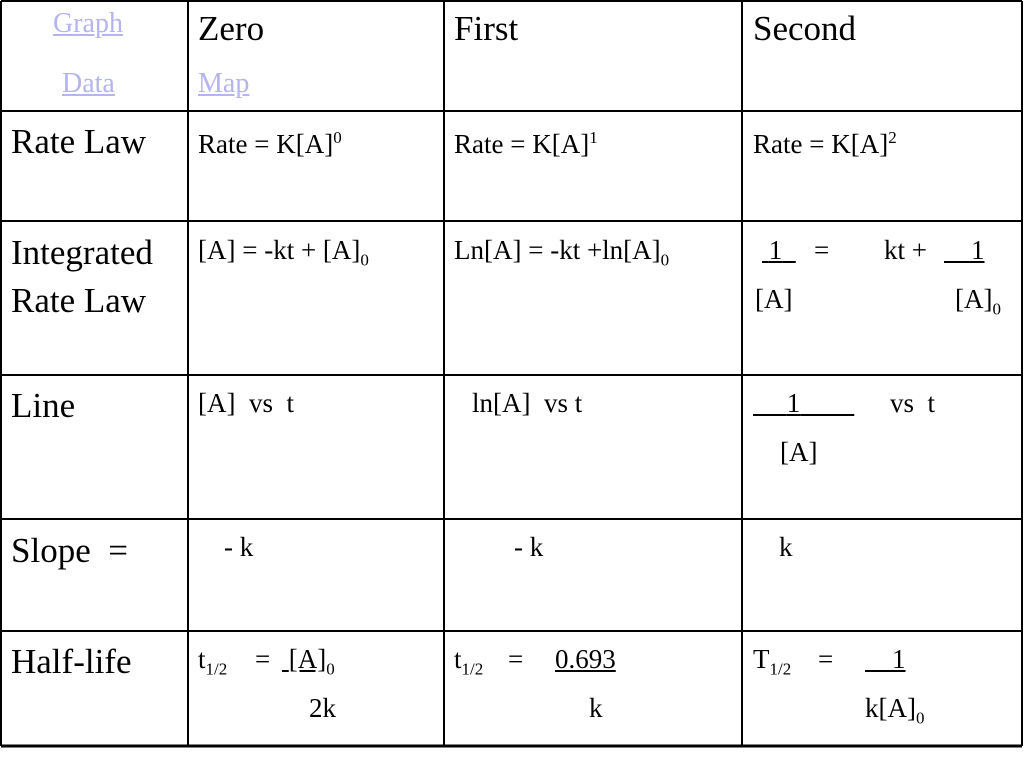 Image resolution: width=1024 pixels, height=768 pixels. I want to click on half-life-second-den: k[A]0, so click(895, 710).